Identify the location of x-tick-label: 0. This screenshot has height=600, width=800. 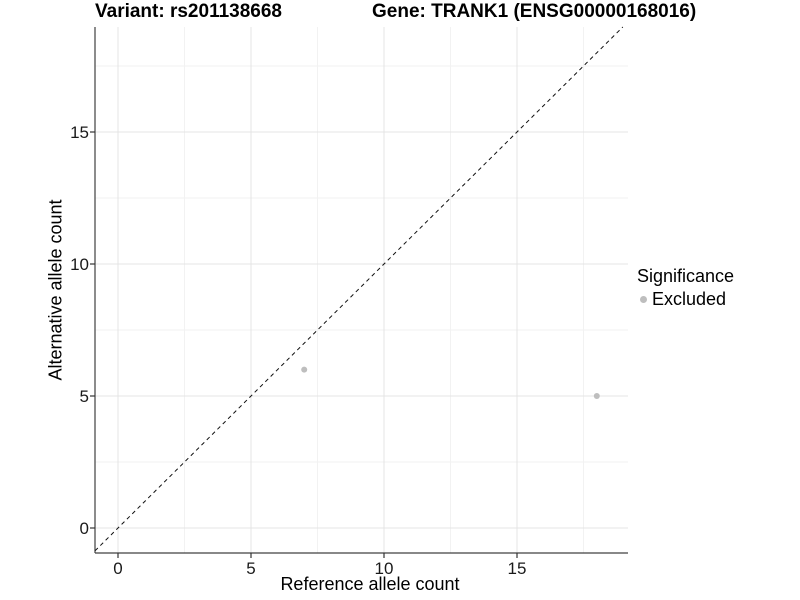
(117, 568).